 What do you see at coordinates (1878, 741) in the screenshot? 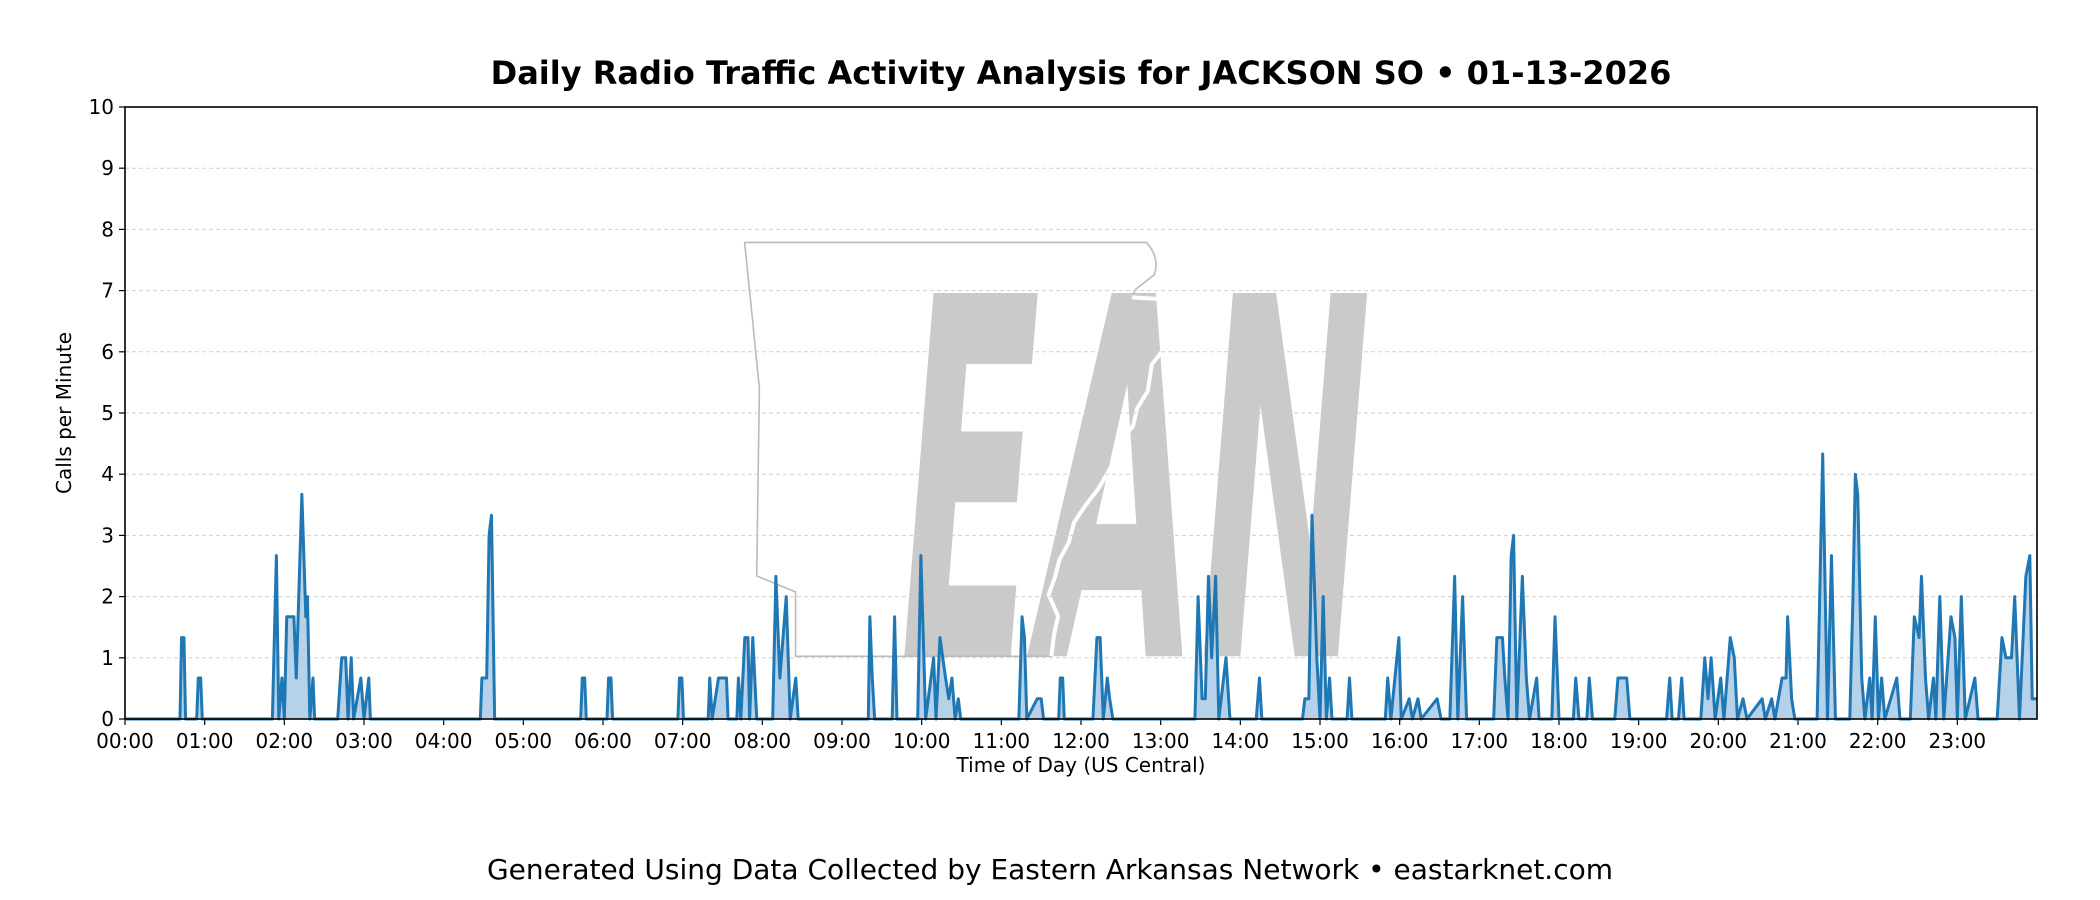
I see `x-tick-label: 22:00` at bounding box center [1878, 741].